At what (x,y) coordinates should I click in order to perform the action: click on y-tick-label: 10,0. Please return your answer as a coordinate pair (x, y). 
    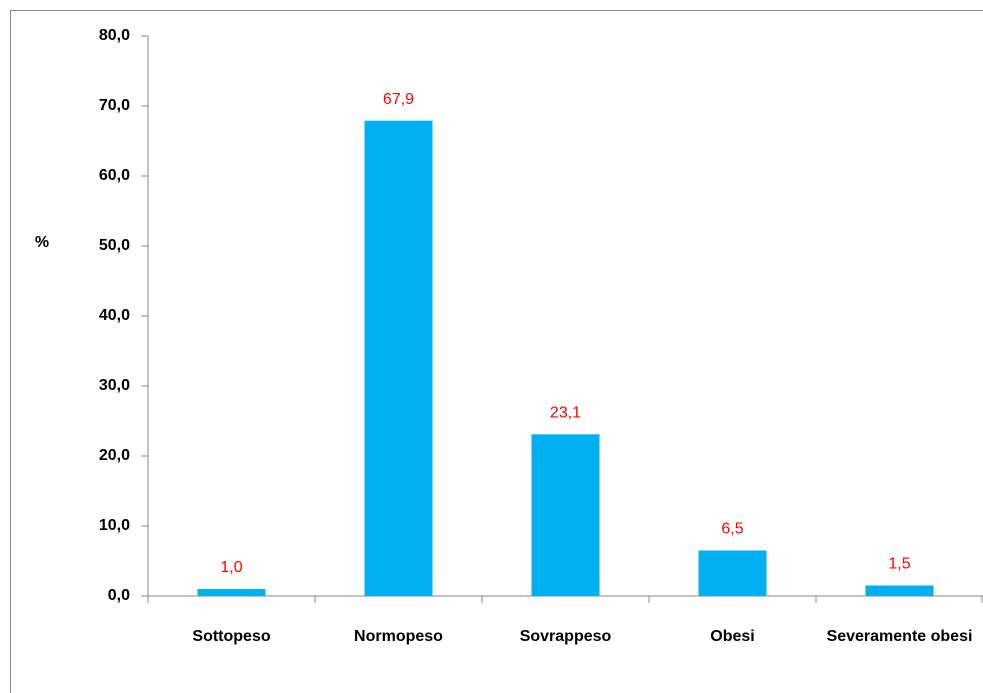
    Looking at the image, I should click on (114, 525).